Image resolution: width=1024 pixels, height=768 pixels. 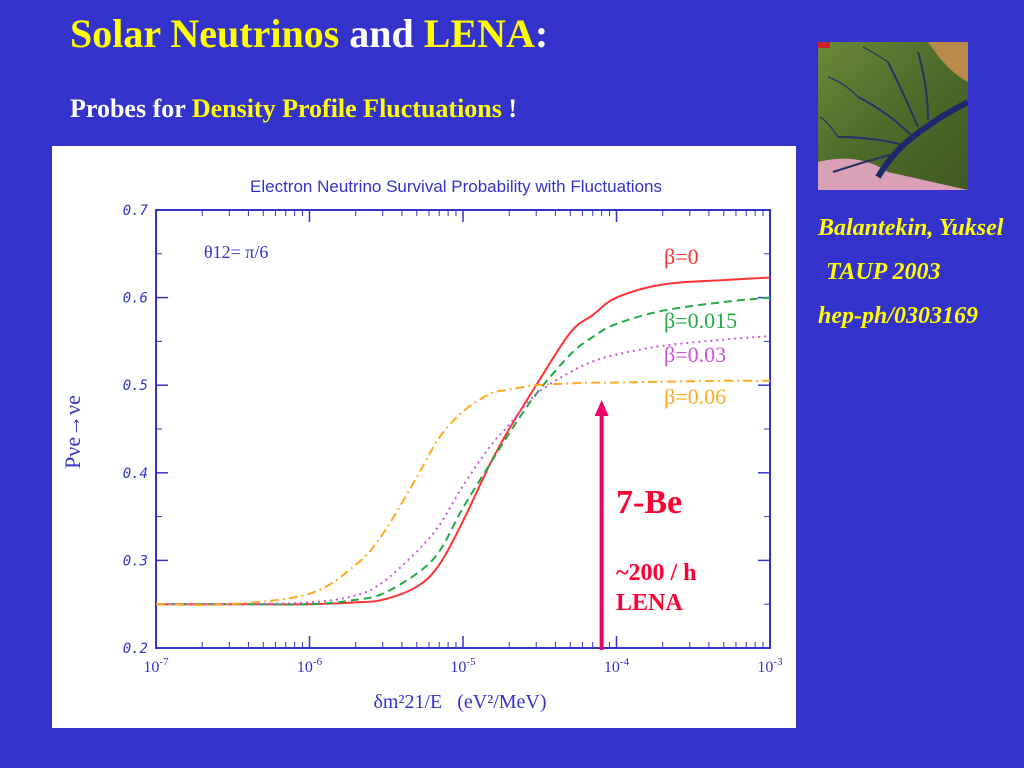 What do you see at coordinates (700, 320) in the screenshot?
I see `legend-label-1: β=0.015` at bounding box center [700, 320].